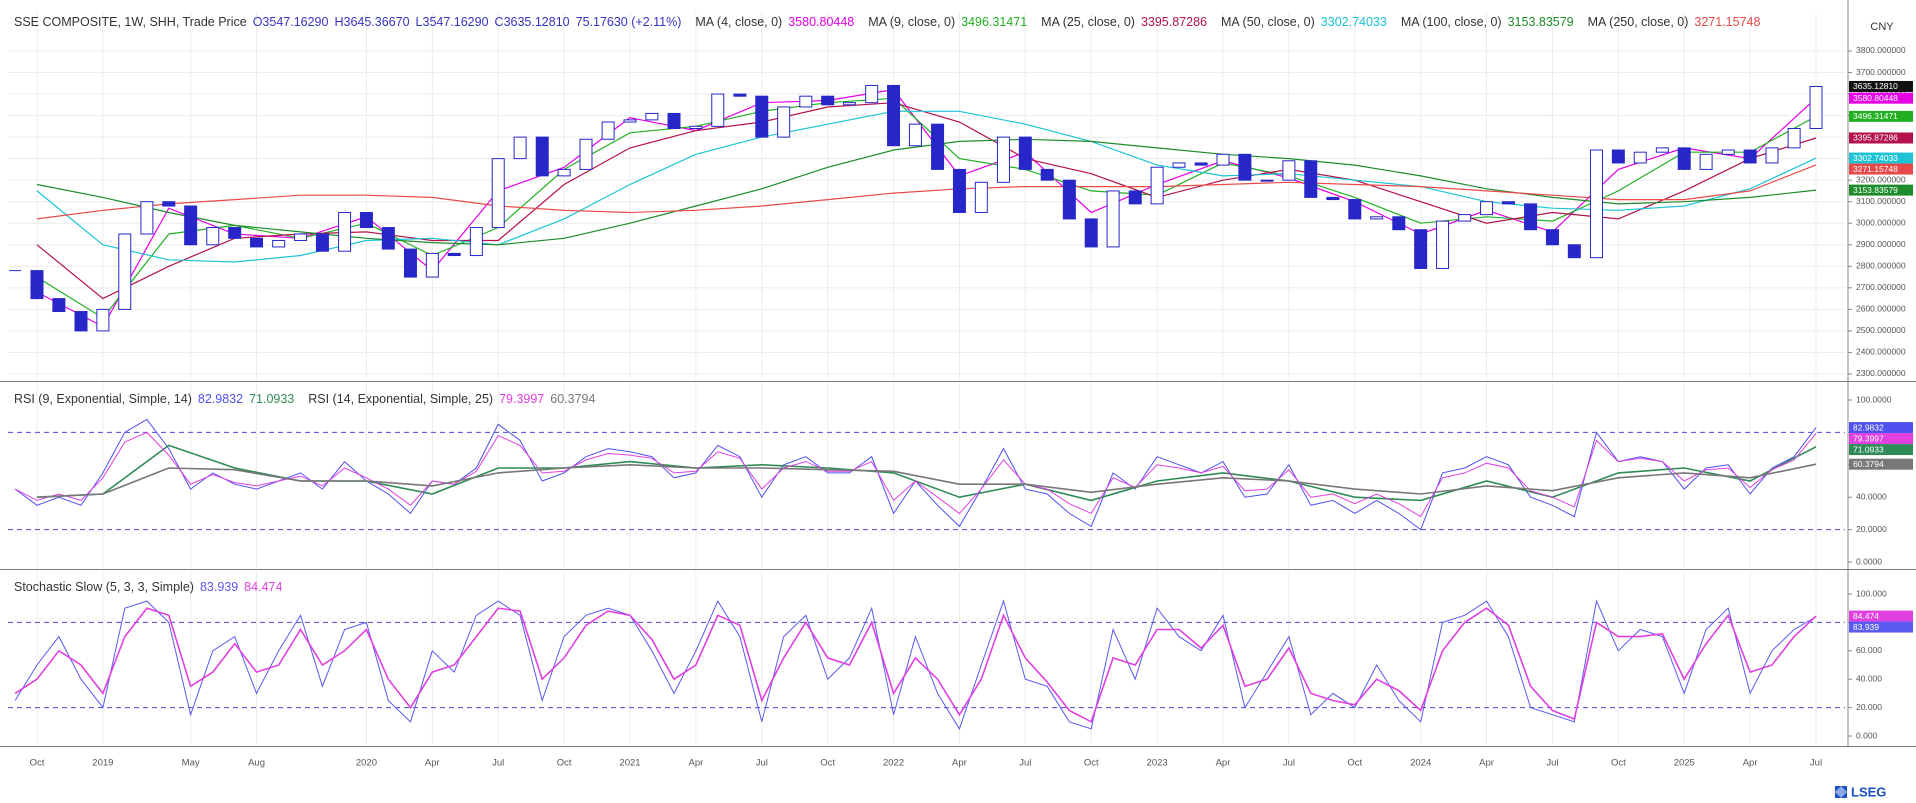 The width and height of the screenshot is (1916, 803). I want to click on y-tick-label: 0.000, so click(1867, 735).